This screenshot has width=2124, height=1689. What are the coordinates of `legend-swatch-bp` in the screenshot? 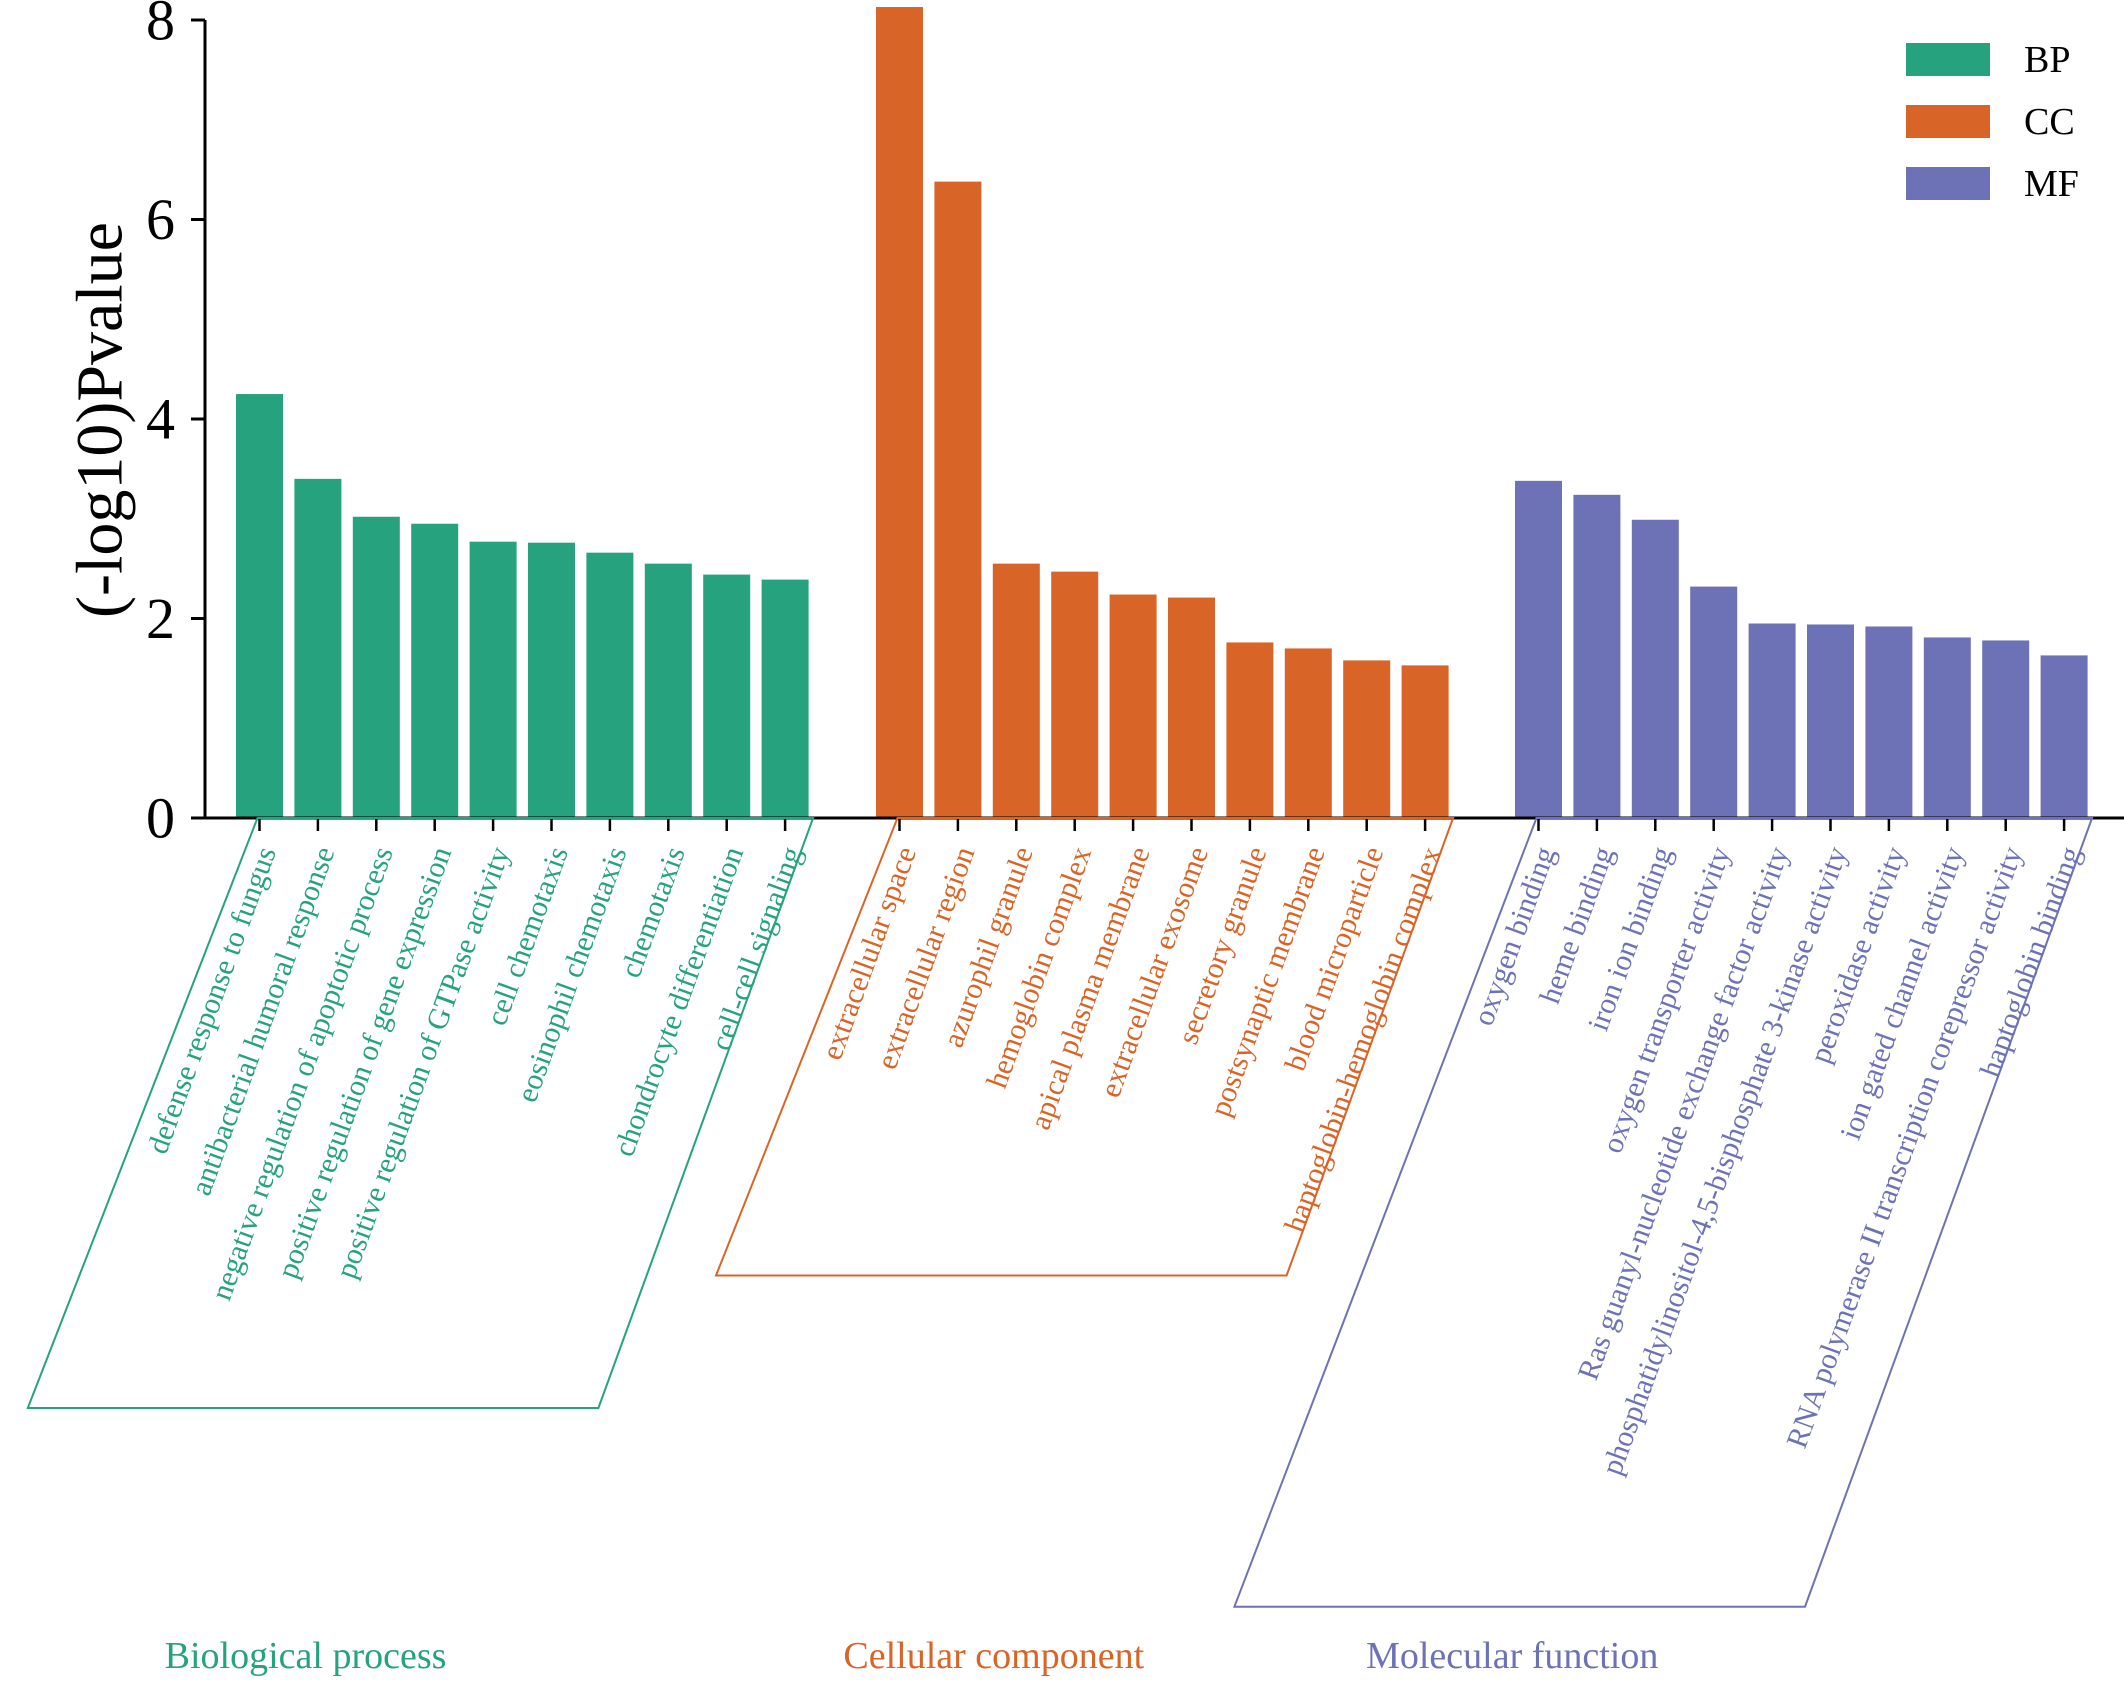 It's located at (1948, 59).